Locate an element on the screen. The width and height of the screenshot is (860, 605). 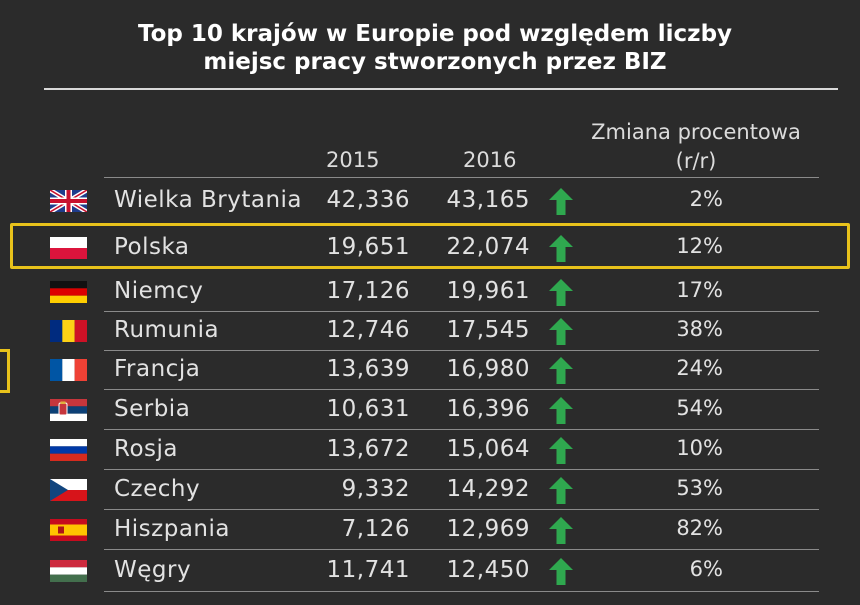
value-2016: 17,545 is located at coordinates (488, 330).